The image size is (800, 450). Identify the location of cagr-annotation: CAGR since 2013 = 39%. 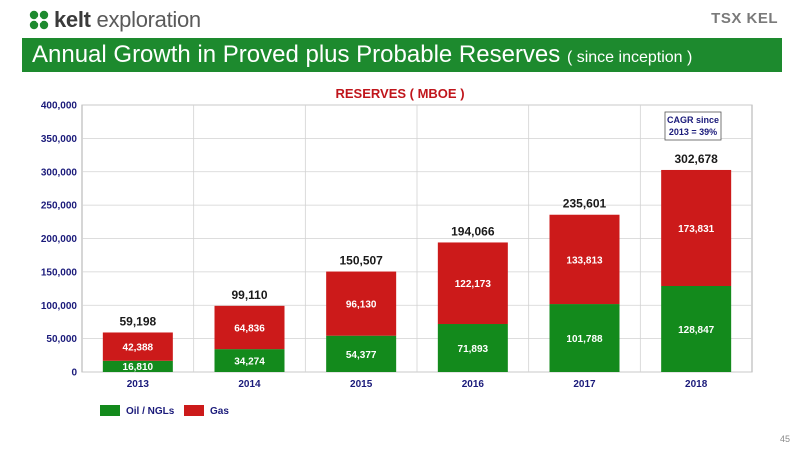
(693, 126).